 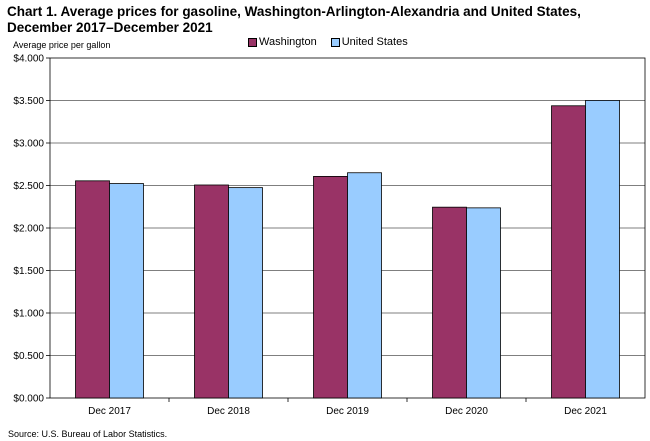 What do you see at coordinates (347, 411) in the screenshot?
I see `x-tick-label: Dec 2019` at bounding box center [347, 411].